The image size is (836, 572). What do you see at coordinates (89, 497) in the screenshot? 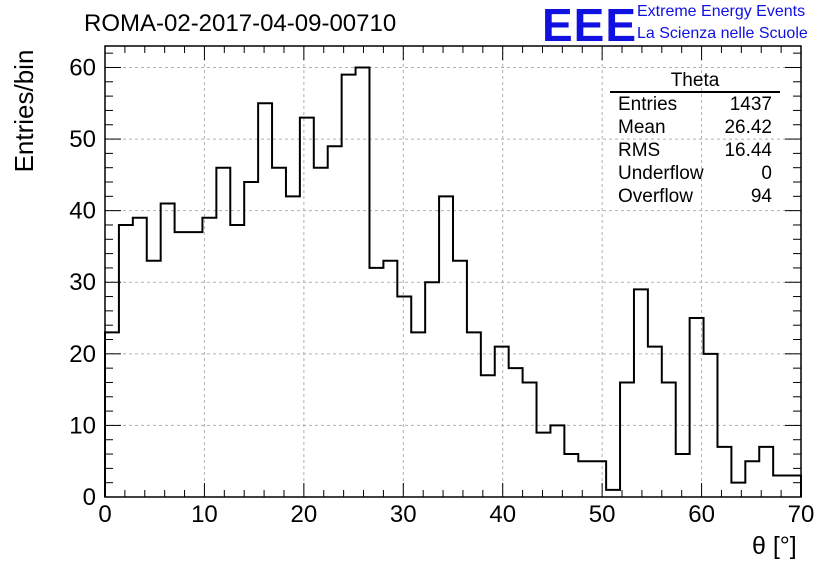
I see `y-tick-label: 0` at bounding box center [89, 497].